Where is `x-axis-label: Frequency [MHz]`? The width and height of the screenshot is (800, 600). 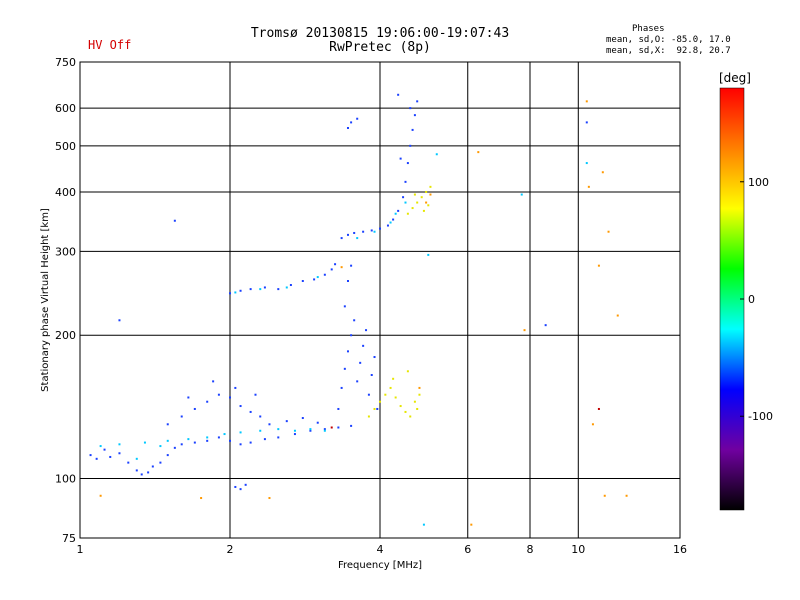 x-axis-label: Frequency [MHz] is located at coordinates (380, 565).